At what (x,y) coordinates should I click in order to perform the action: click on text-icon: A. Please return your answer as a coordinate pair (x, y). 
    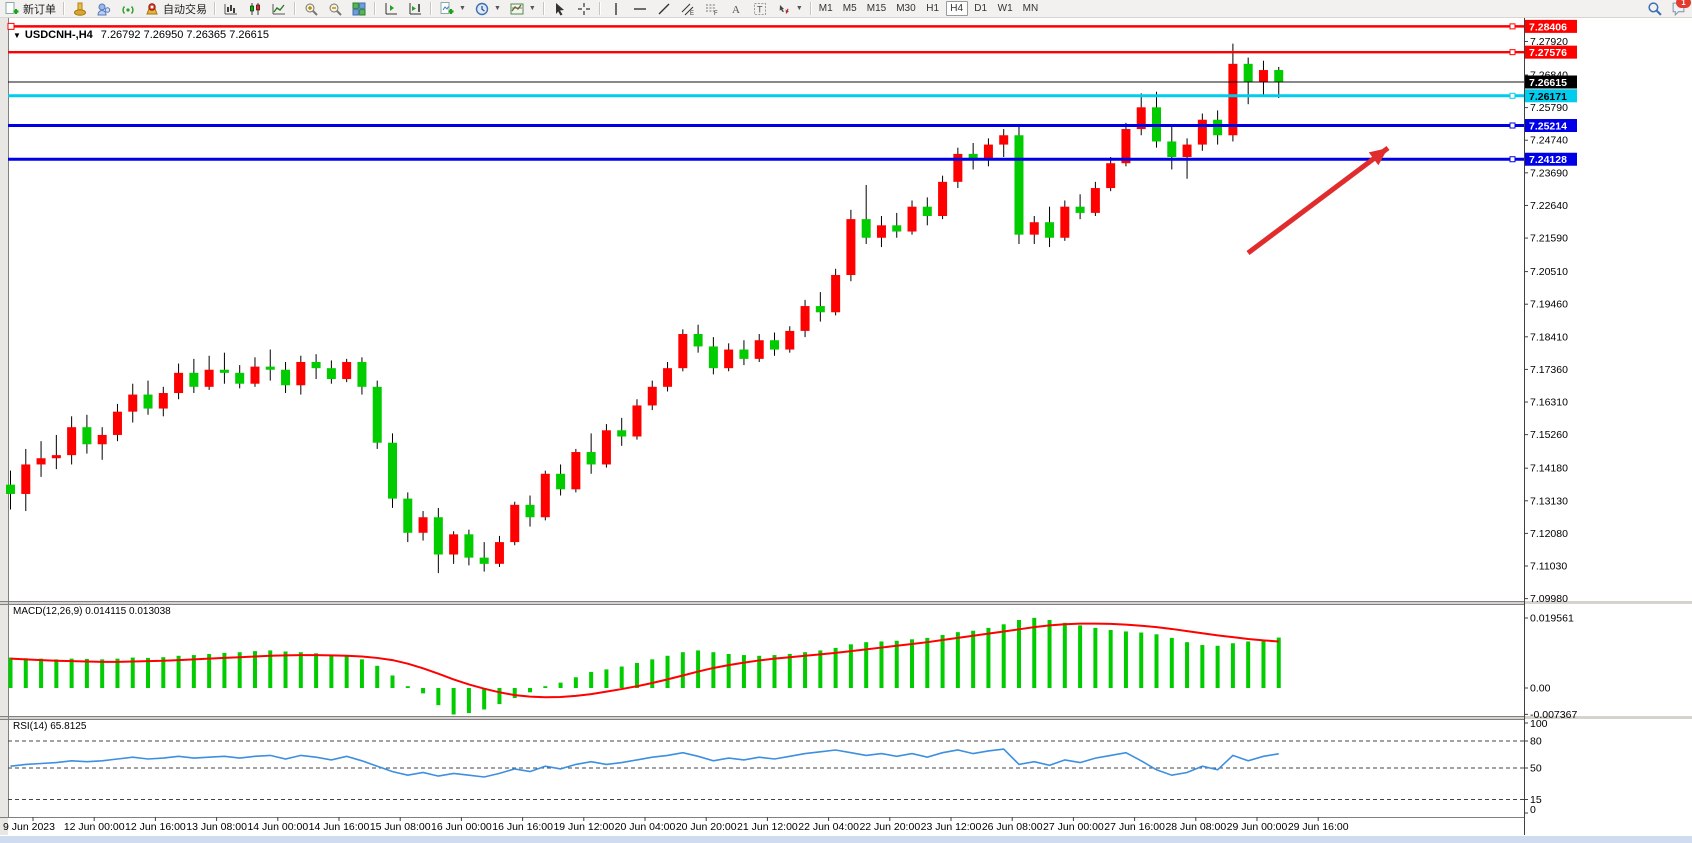
    Looking at the image, I should click on (736, 9).